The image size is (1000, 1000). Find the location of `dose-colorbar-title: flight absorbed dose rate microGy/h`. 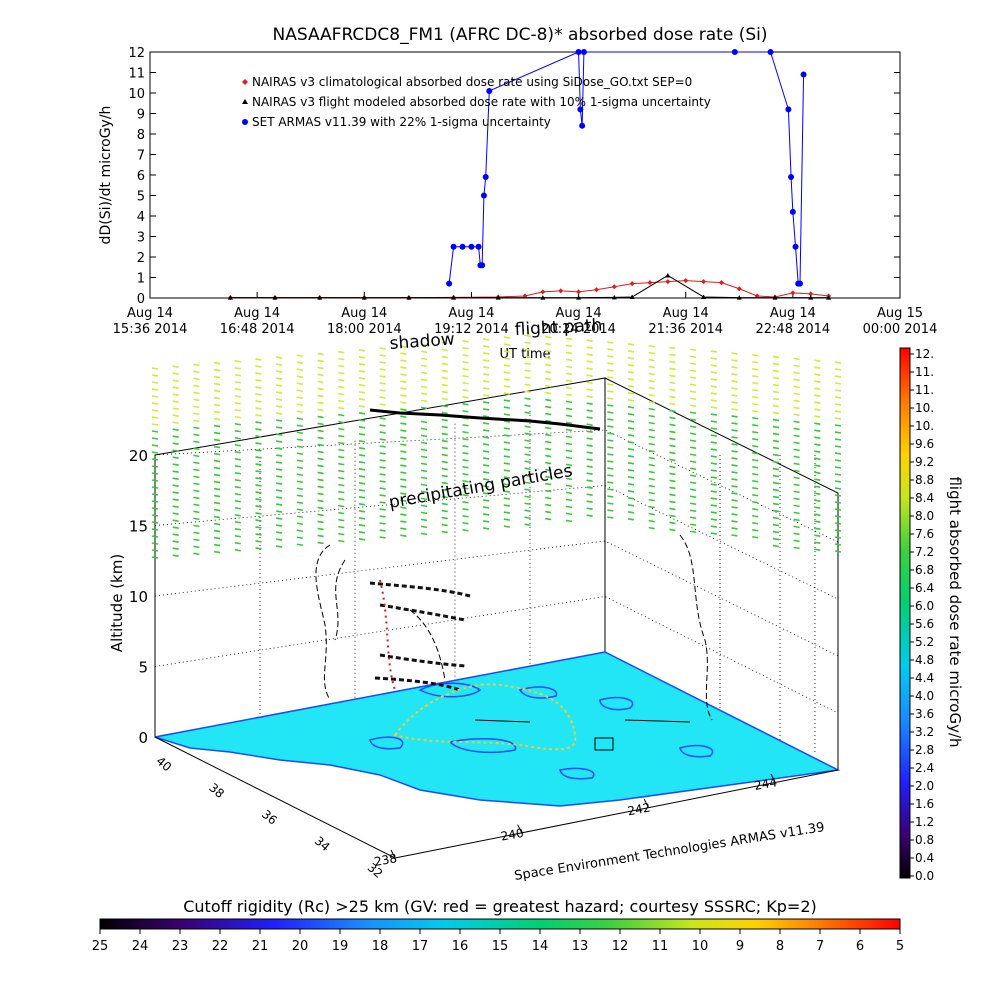

dose-colorbar-title: flight absorbed dose rate microGy/h is located at coordinates (955, 611).